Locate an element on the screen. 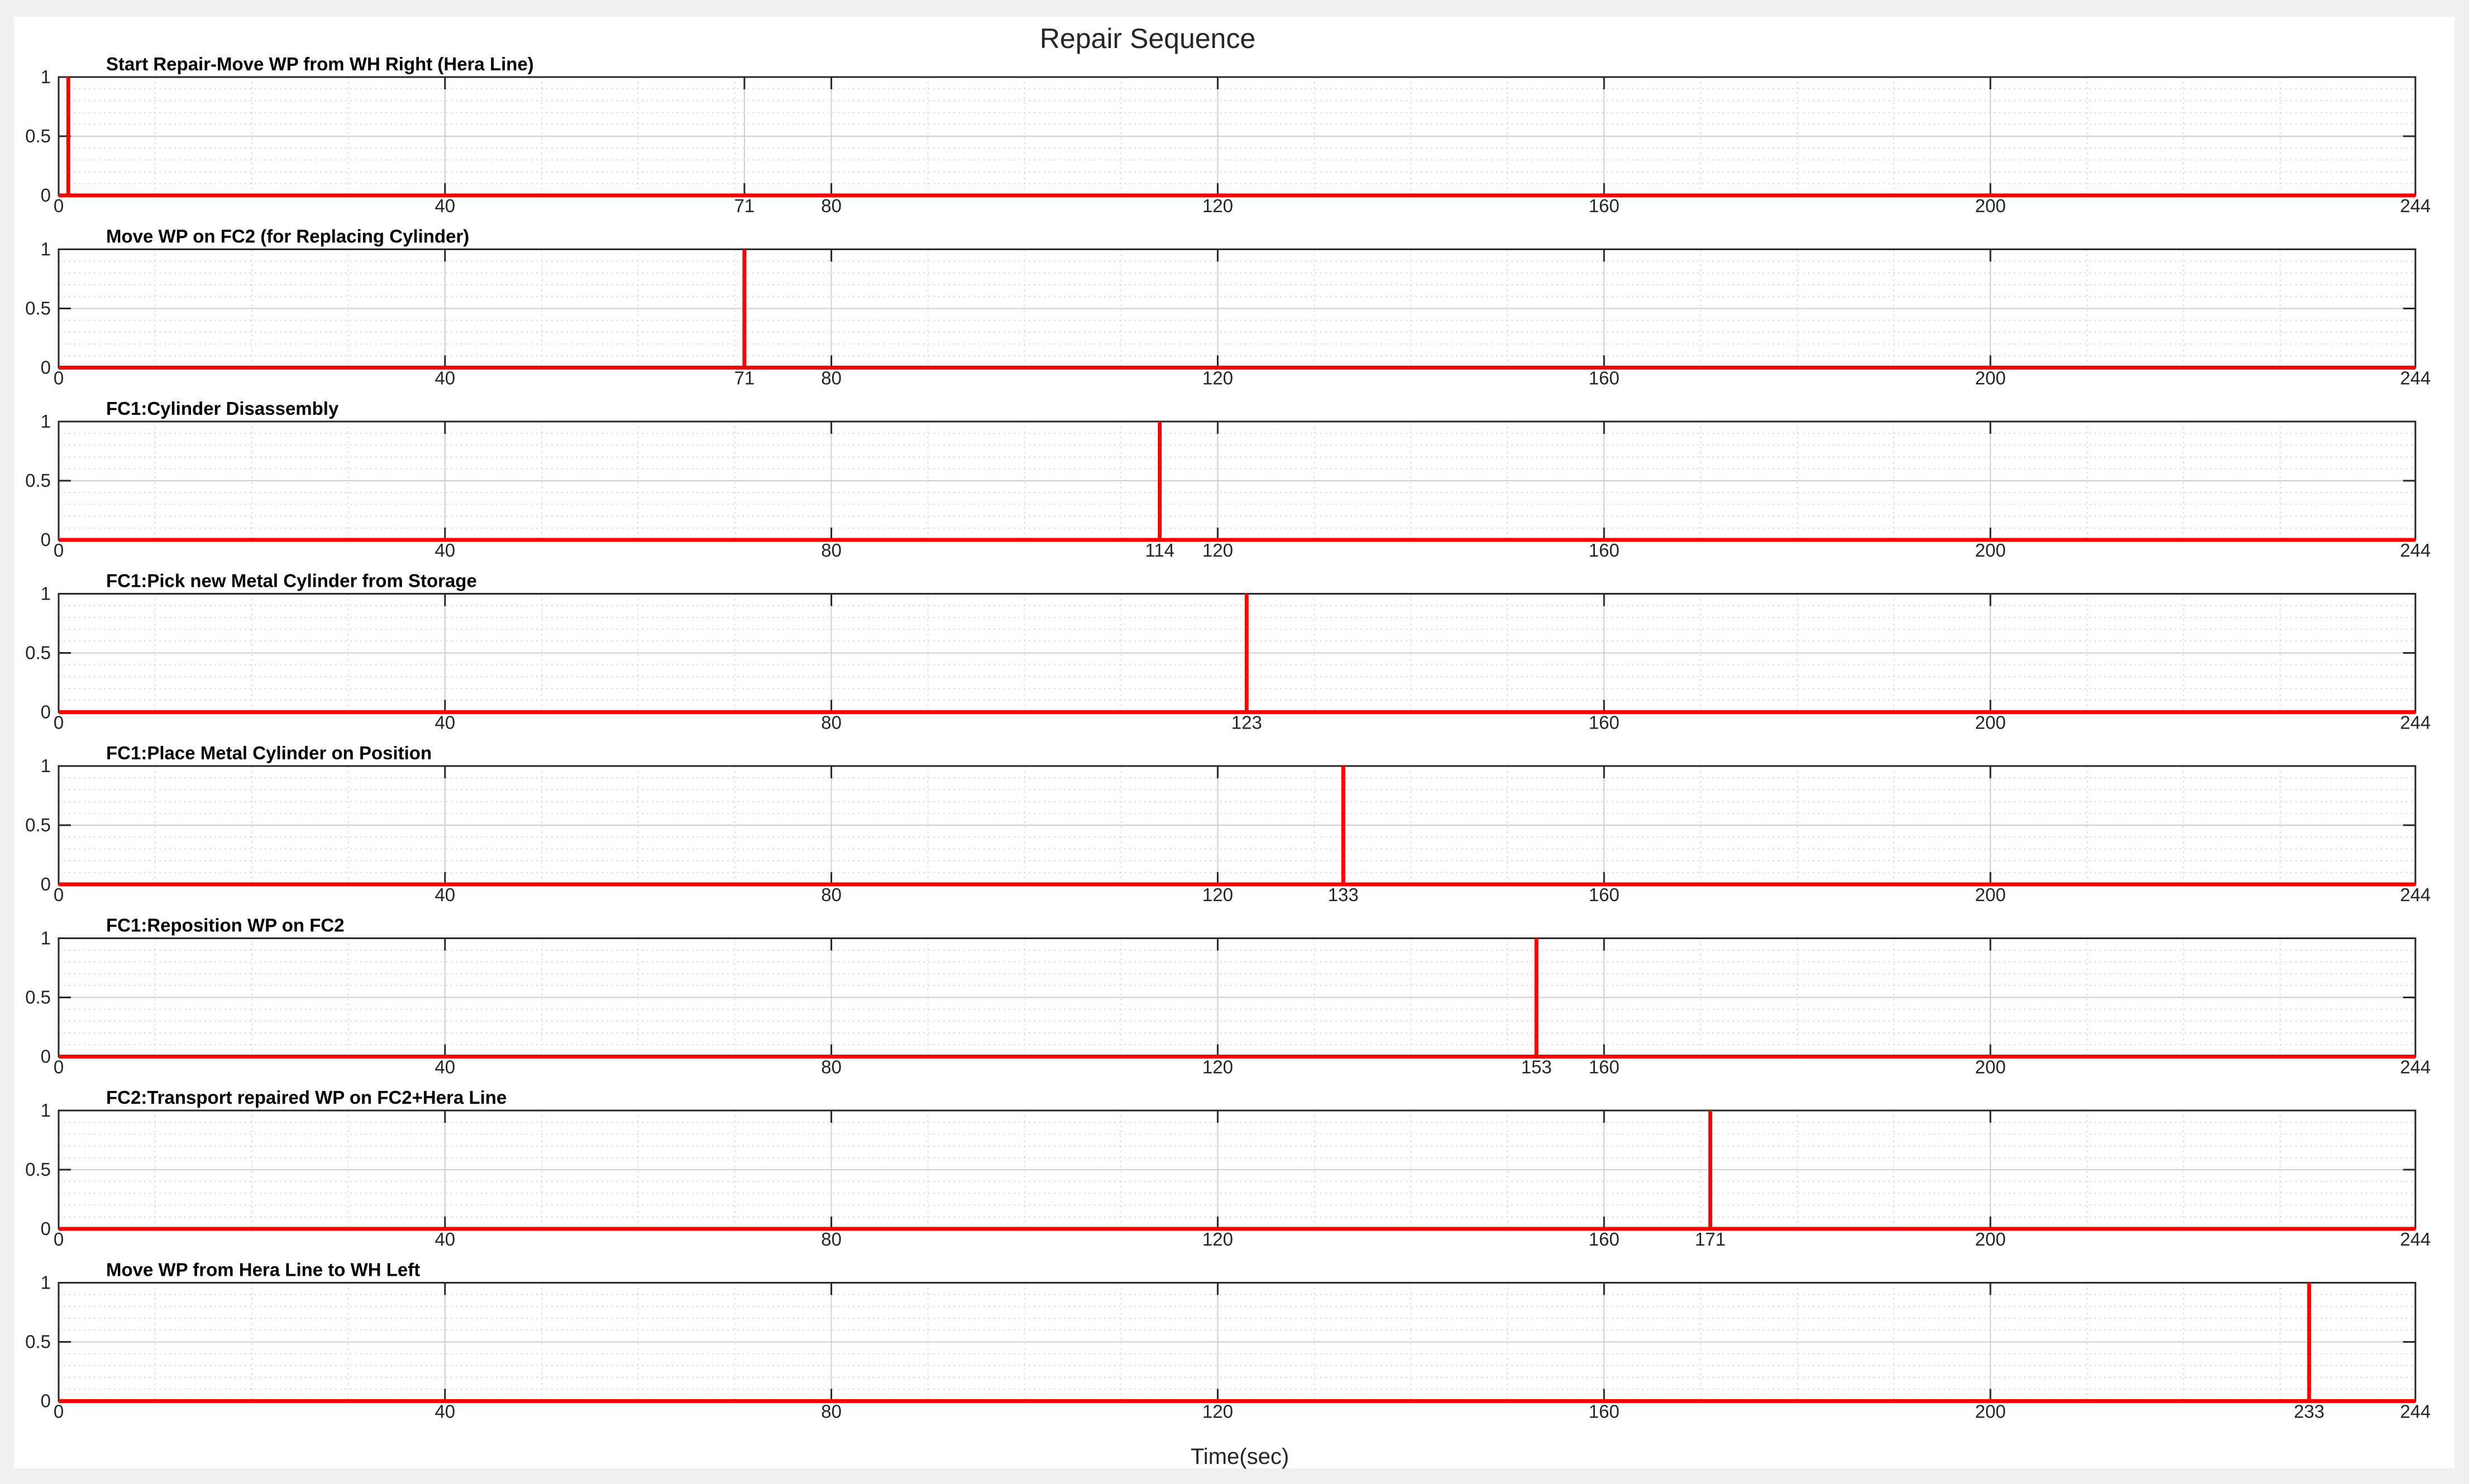 The height and width of the screenshot is (1484, 2469). x-tick-label: 233 is located at coordinates (2309, 1411).